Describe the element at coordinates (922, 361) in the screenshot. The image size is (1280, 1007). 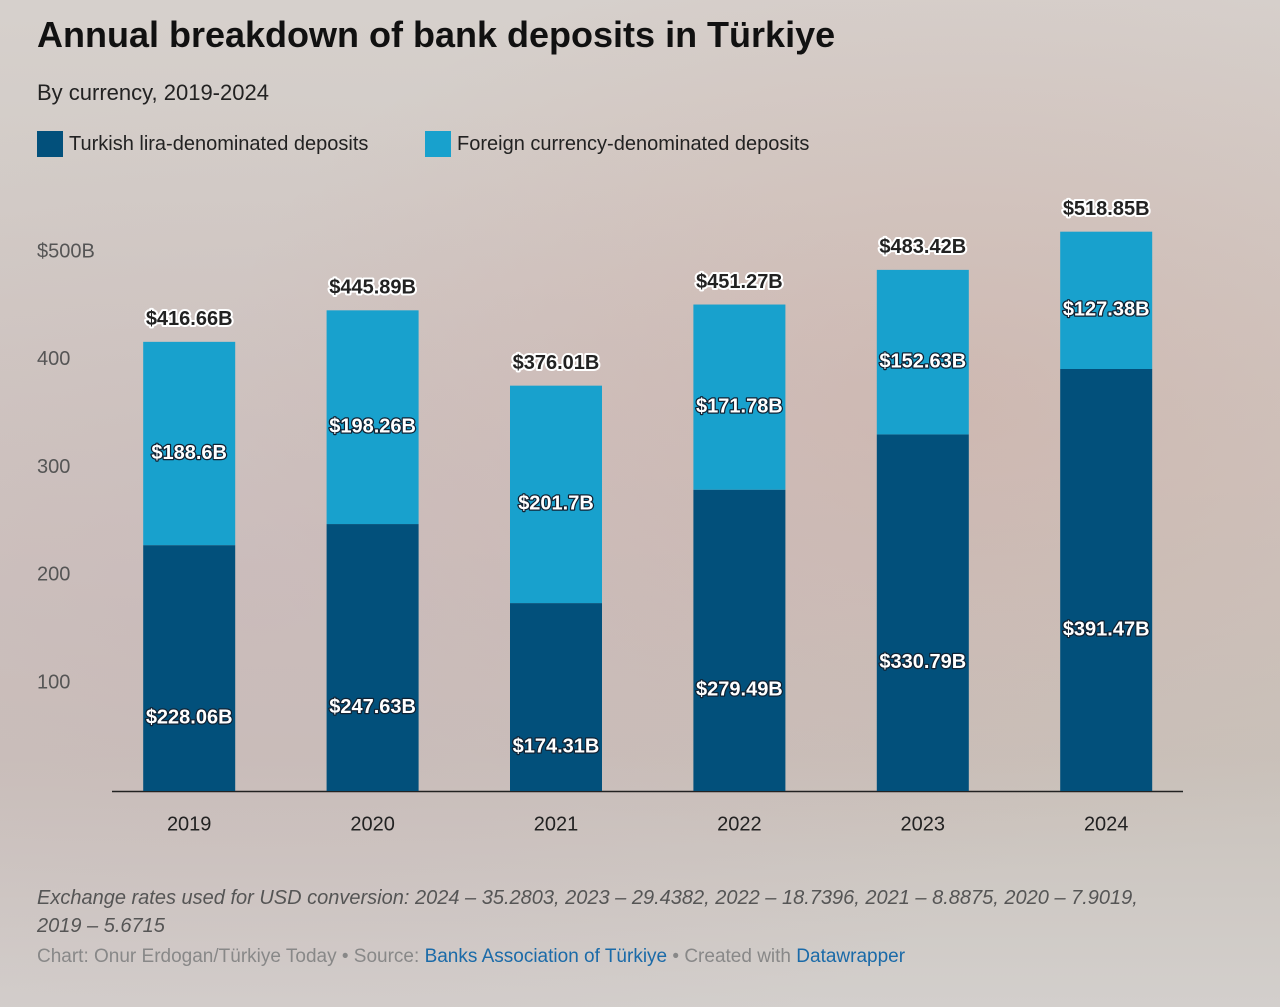
I see `value-label: $152.63B` at that location.